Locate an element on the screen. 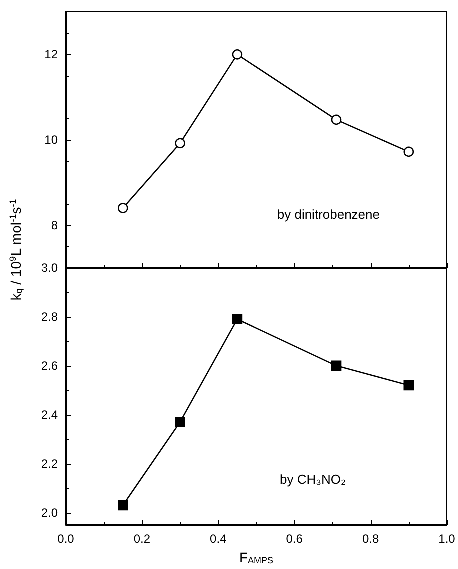 Image resolution: width=458 pixels, height=569 pixels. x-tick-label: 0.2 is located at coordinates (142, 539).